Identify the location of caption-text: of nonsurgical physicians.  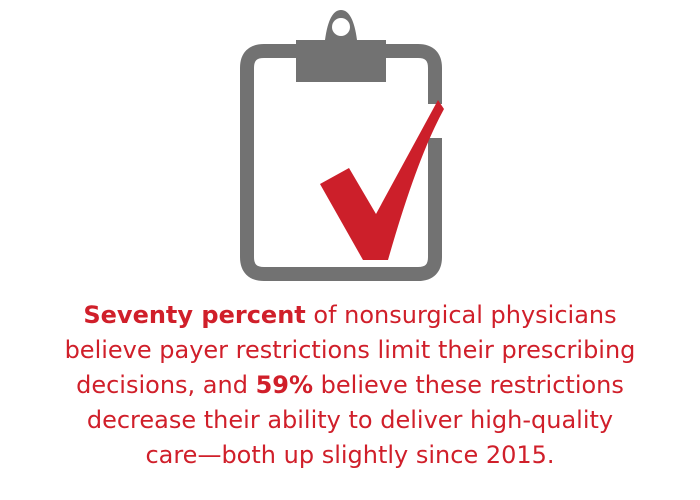
(461, 315).